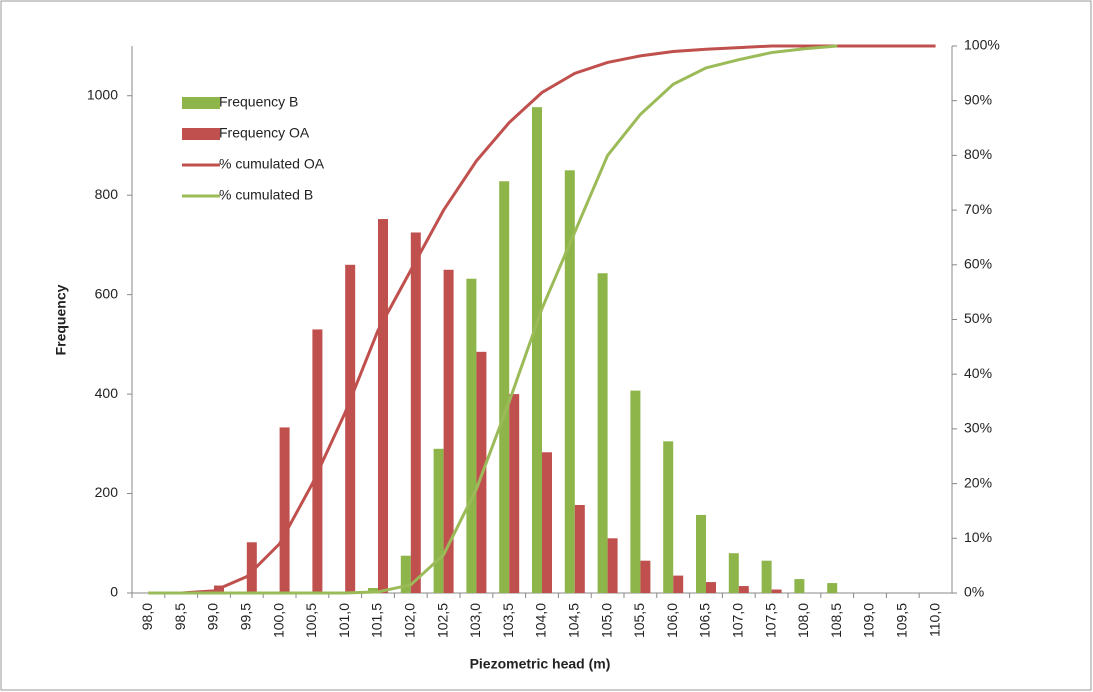 The width and height of the screenshot is (1093, 692). Describe the element at coordinates (107, 492) in the screenshot. I see `y-tick-label: 200` at that location.